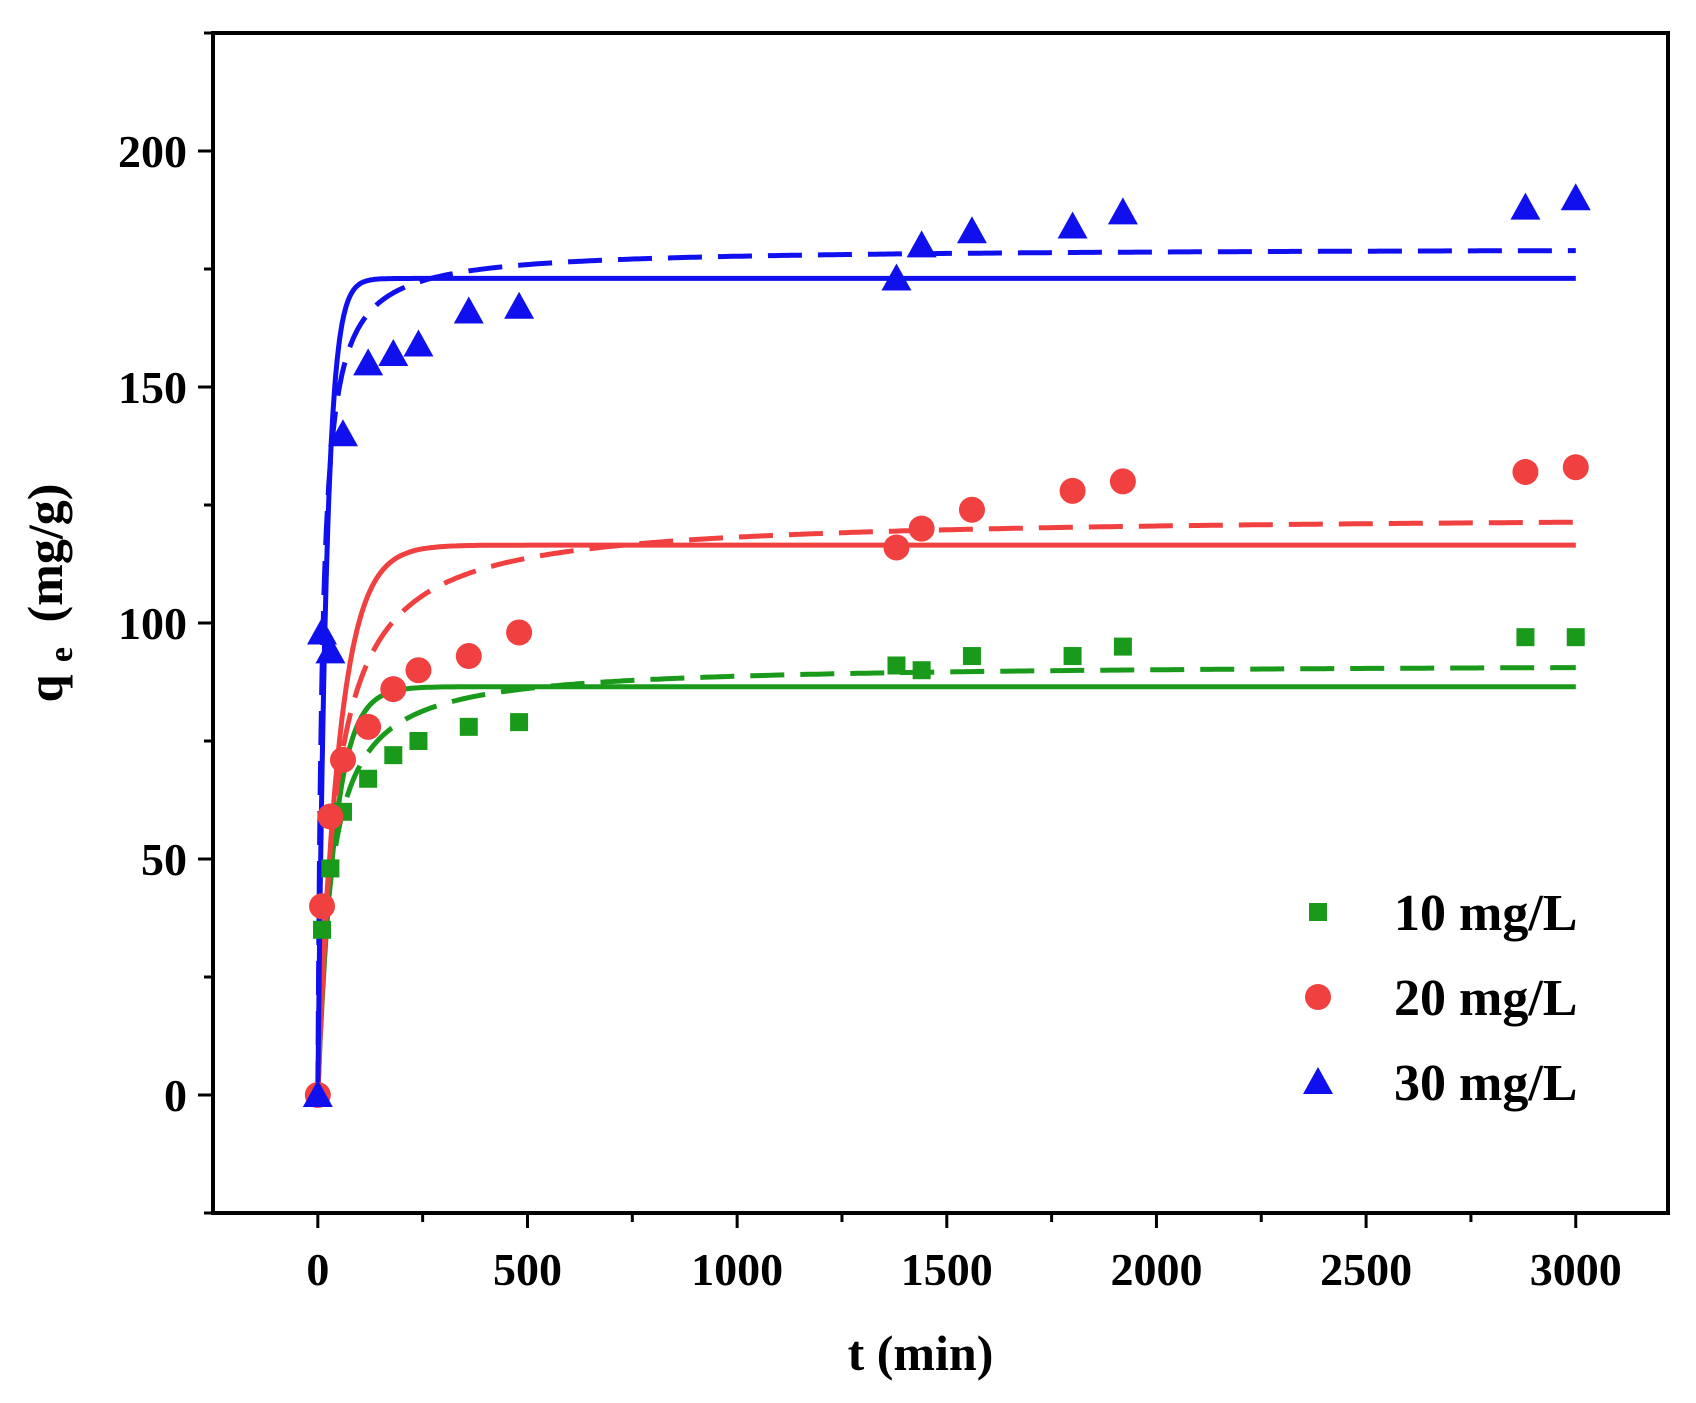  What do you see at coordinates (45, 553) in the screenshot?
I see `y-axis-label-unit: (mg/g)` at bounding box center [45, 553].